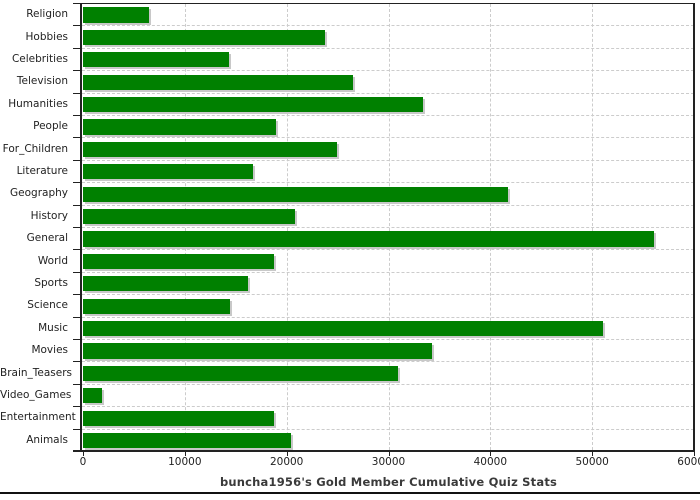 The height and width of the screenshot is (500, 700). I want to click on bar-celebrities, so click(156, 60).